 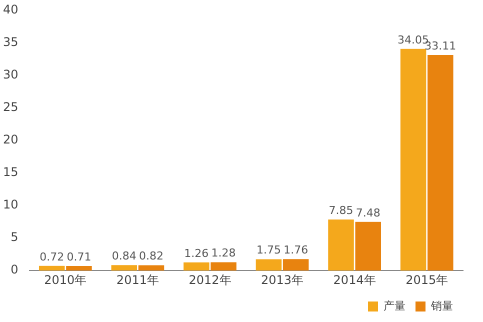 What do you see at coordinates (223, 253) in the screenshot?
I see `data-label: 1.28` at bounding box center [223, 253].